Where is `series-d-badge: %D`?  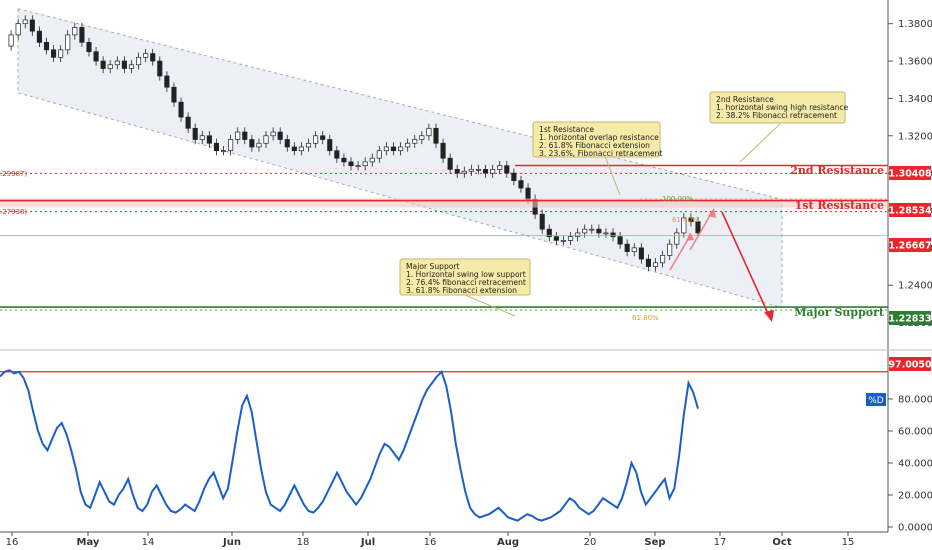
series-d-badge: %D is located at coordinates (876, 399).